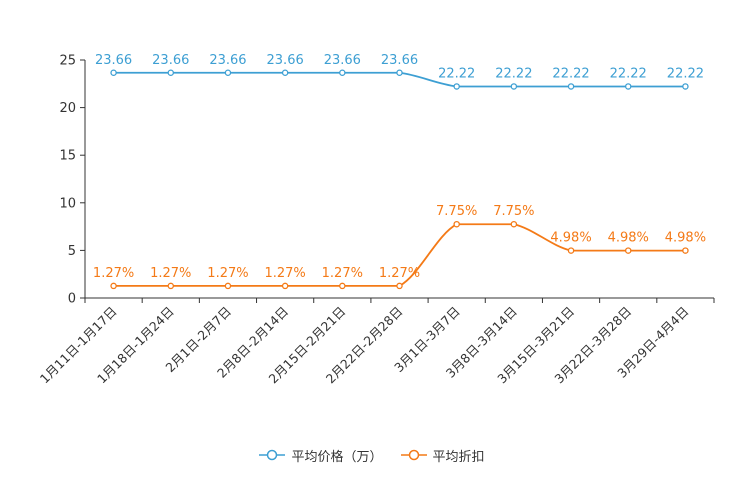  What do you see at coordinates (67, 156) in the screenshot?
I see `y-tick-label: 15` at bounding box center [67, 156].